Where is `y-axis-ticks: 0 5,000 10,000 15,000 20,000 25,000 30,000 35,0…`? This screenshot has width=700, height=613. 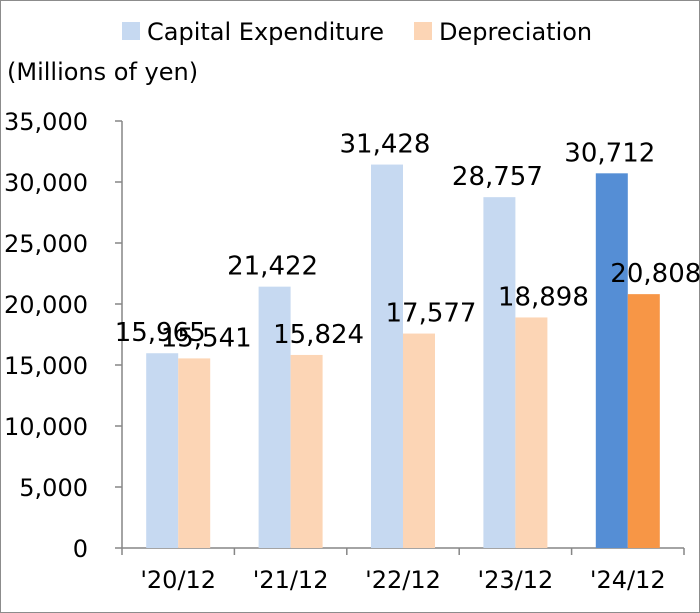 y-axis-ticks: 0 5,000 10,000 15,000 20,000 25,000 30,000 35,0… is located at coordinates (63, 335).